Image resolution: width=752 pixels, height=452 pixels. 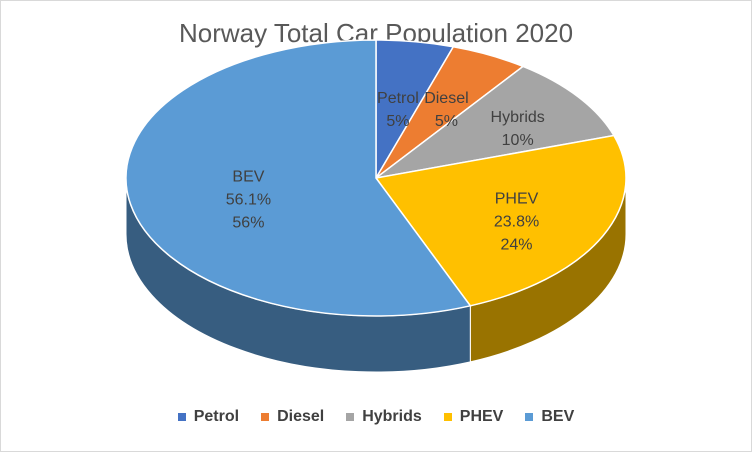 I want to click on data-label-bev: BEV 56.1% 56%, so click(x=248, y=199).